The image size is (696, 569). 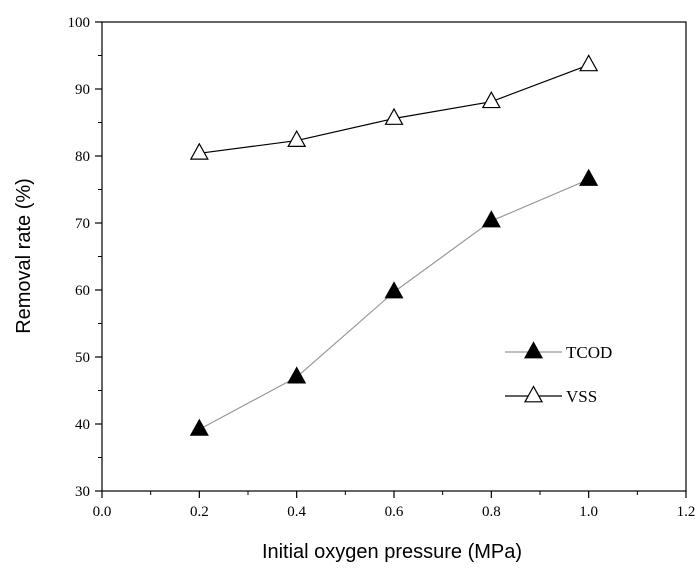 What do you see at coordinates (551, 395) in the screenshot?
I see `legend-item-vss: VSS` at bounding box center [551, 395].